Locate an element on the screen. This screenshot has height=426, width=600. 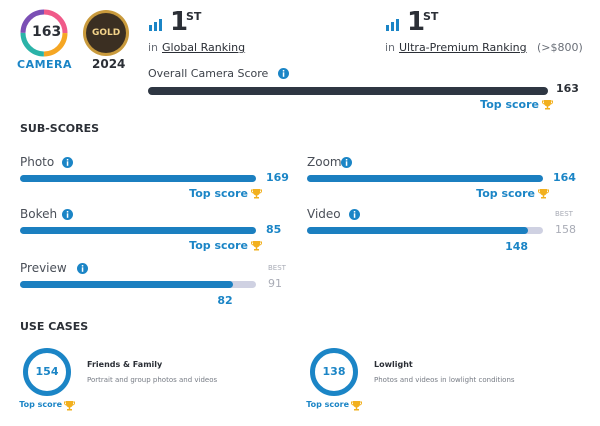
rank-note: (>$800) is located at coordinates (560, 47).